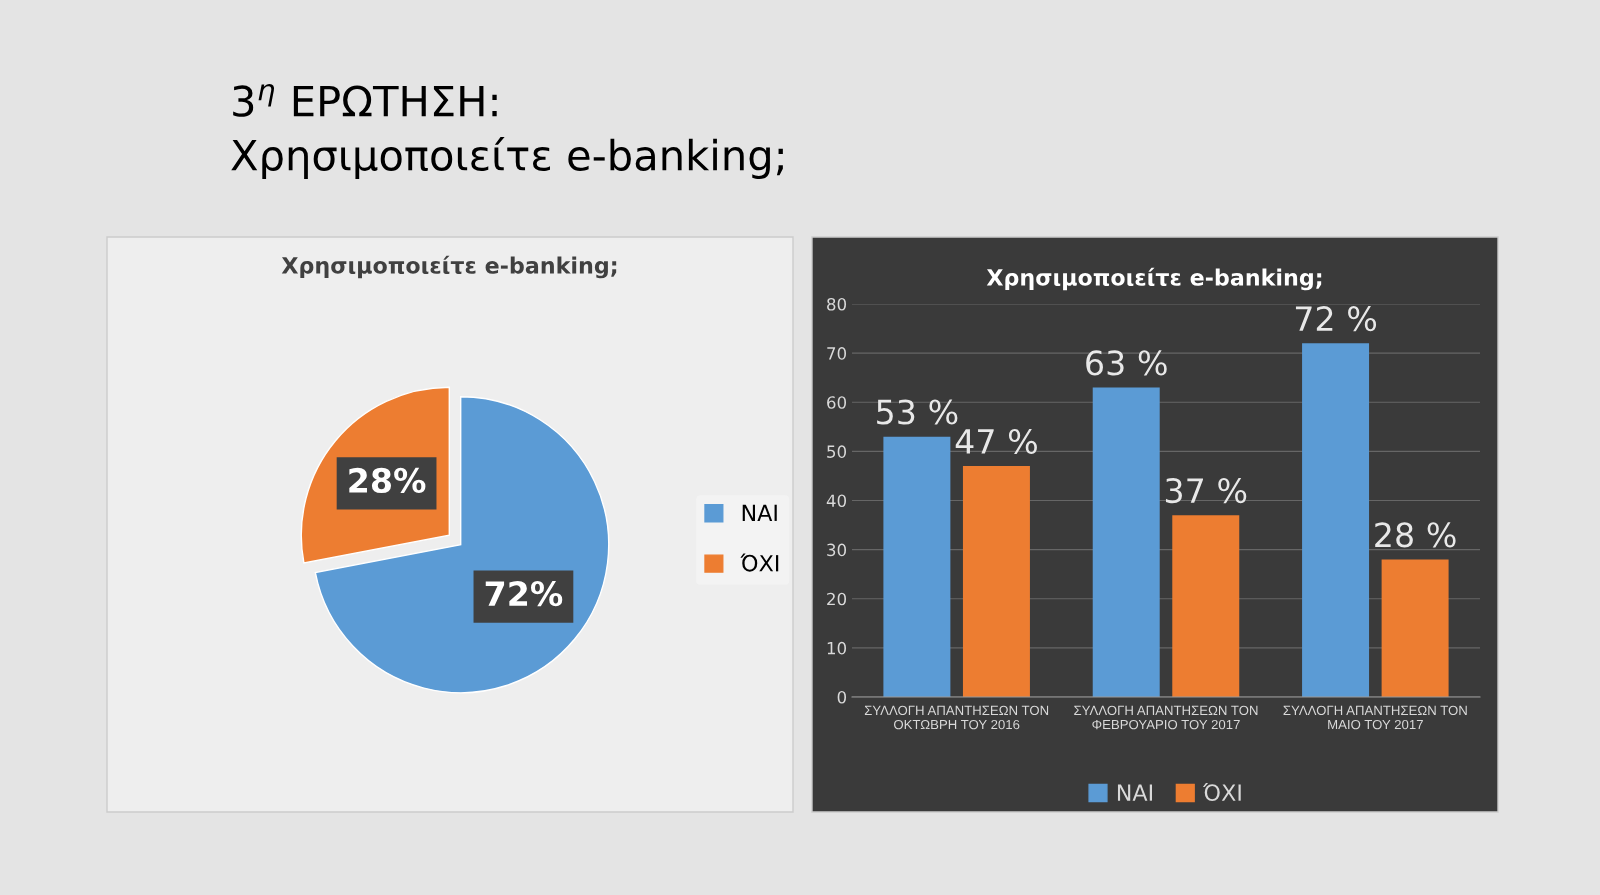 This screenshot has height=895, width=1600. I want to click on data-label: 37 %, so click(1206, 491).